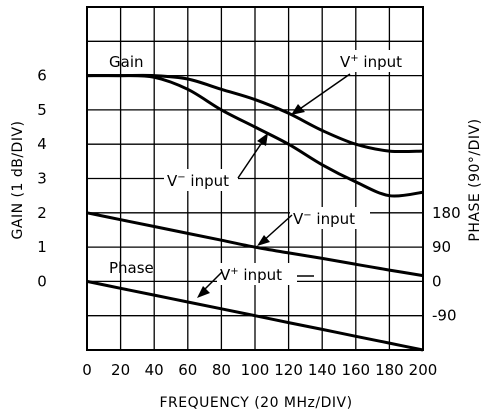 The height and width of the screenshot is (416, 490). What do you see at coordinates (277, 228) in the screenshot?
I see `vminus-phase-pointer` at bounding box center [277, 228].